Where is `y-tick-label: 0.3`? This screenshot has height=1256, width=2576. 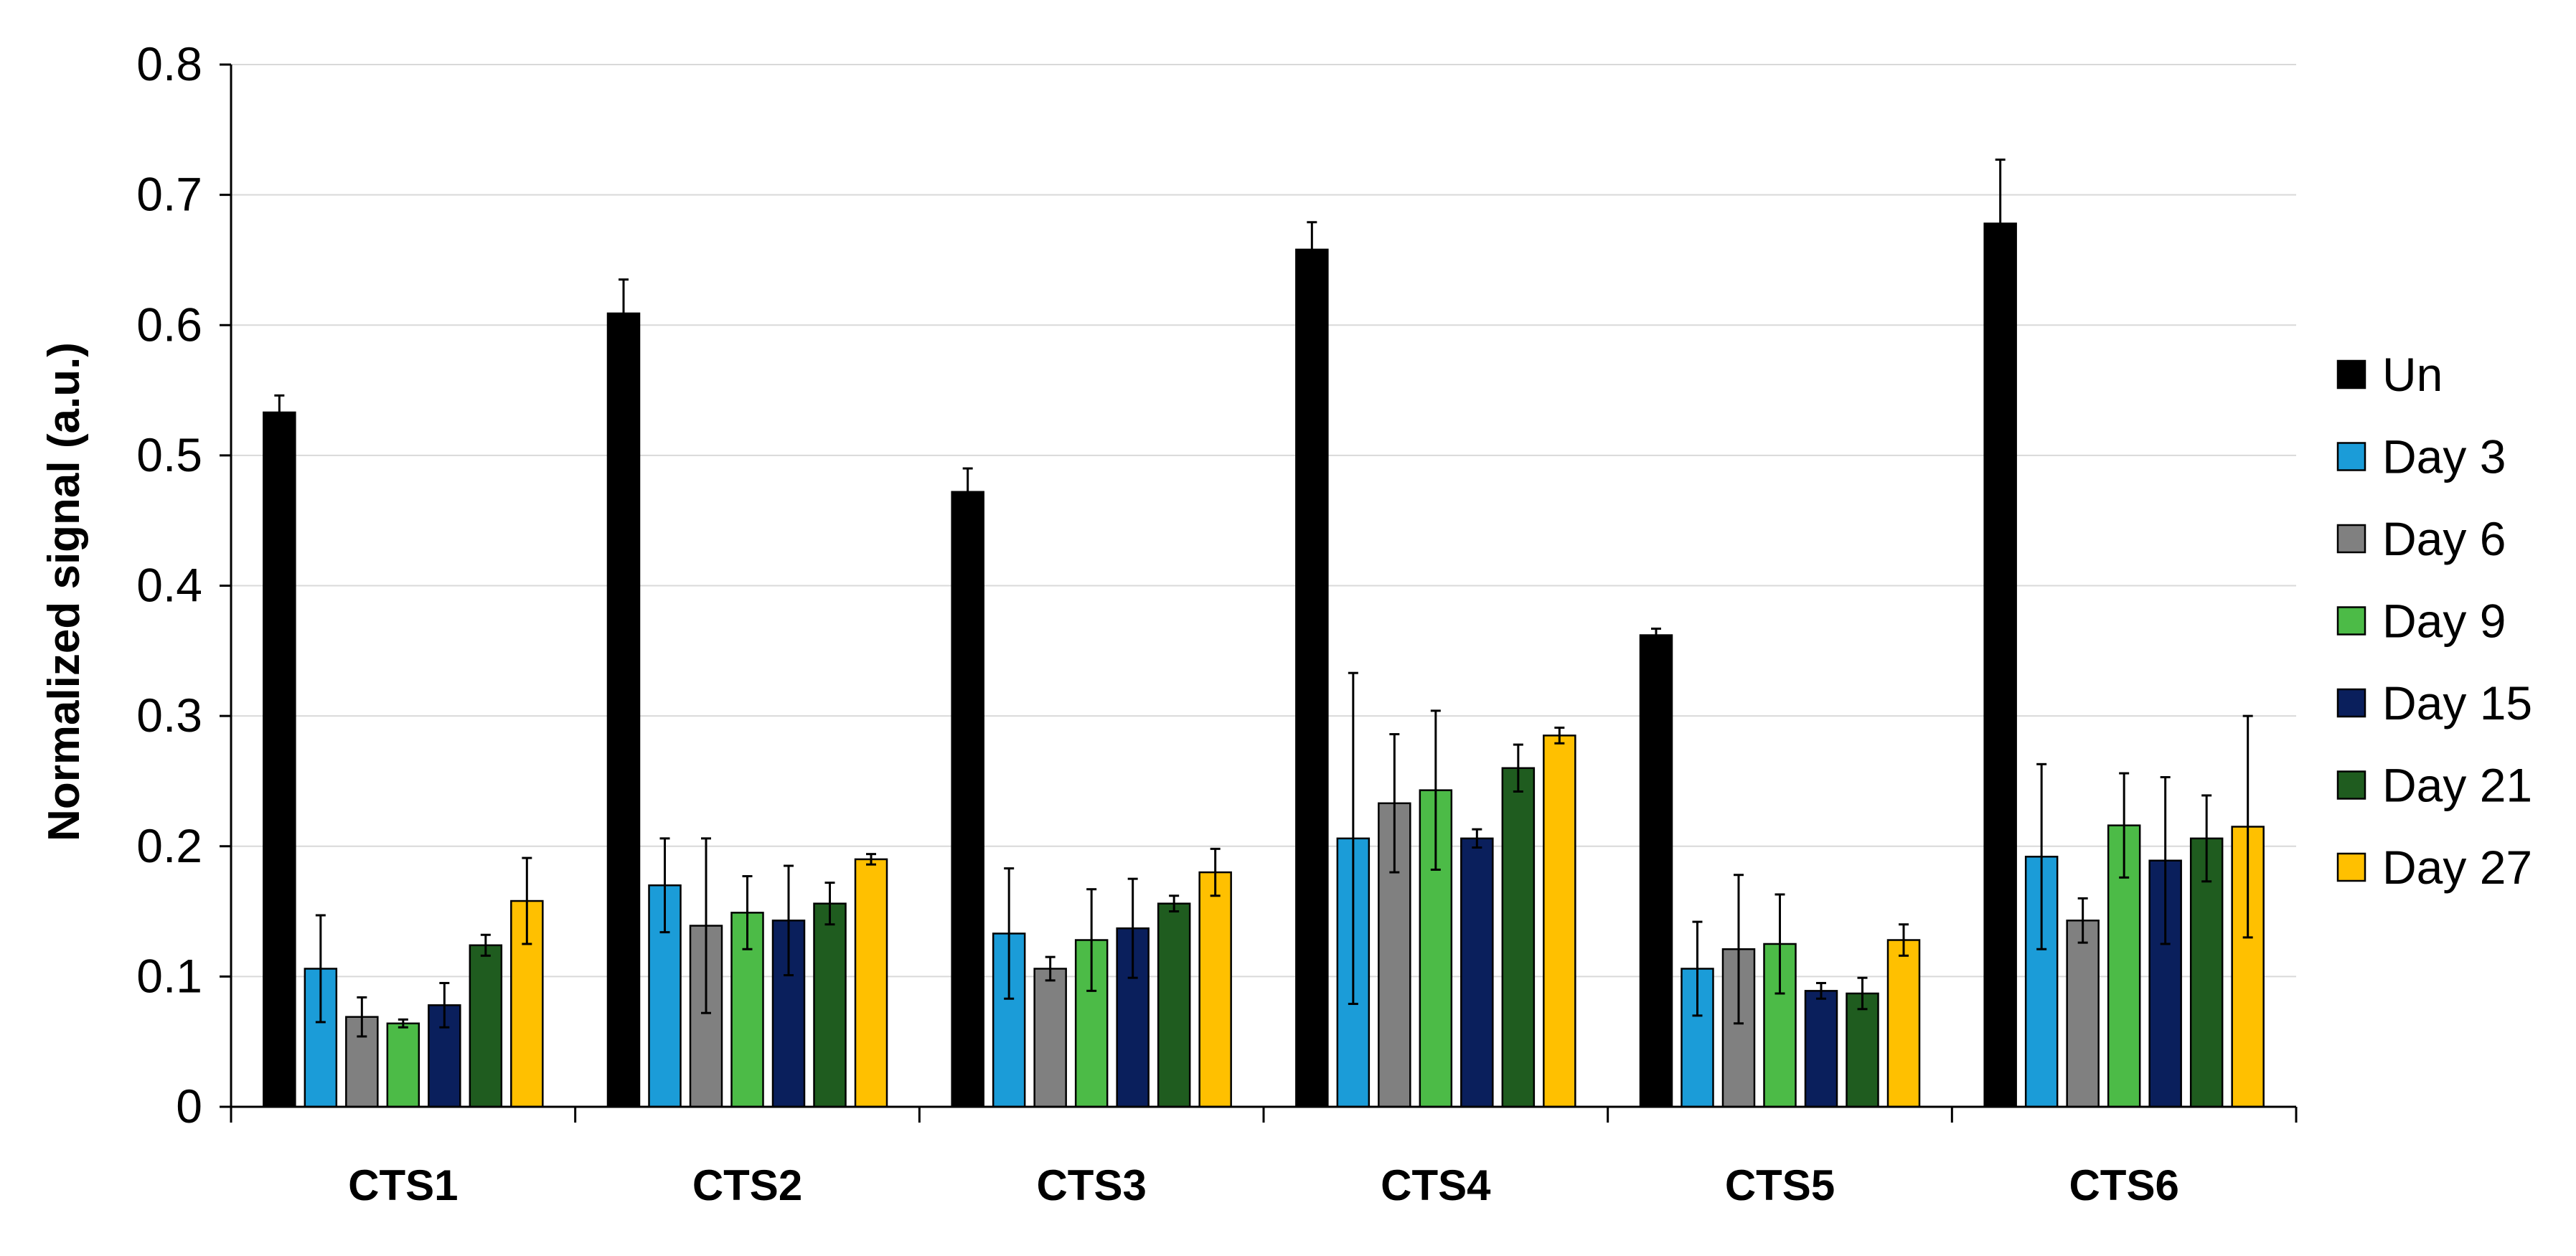 y-tick-label: 0.3 is located at coordinates (169, 715).